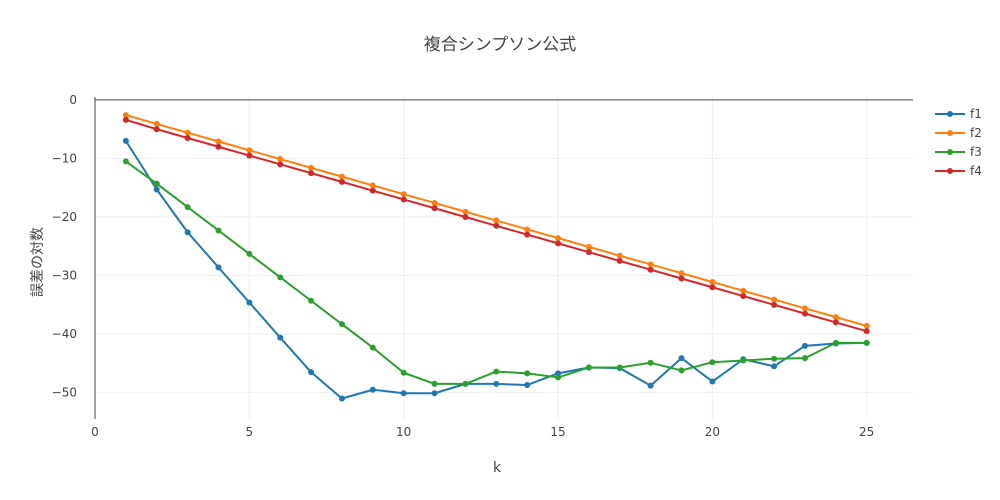 This screenshot has height=500, width=1000. What do you see at coordinates (976, 114) in the screenshot?
I see `legend-label-f1: f1` at bounding box center [976, 114].